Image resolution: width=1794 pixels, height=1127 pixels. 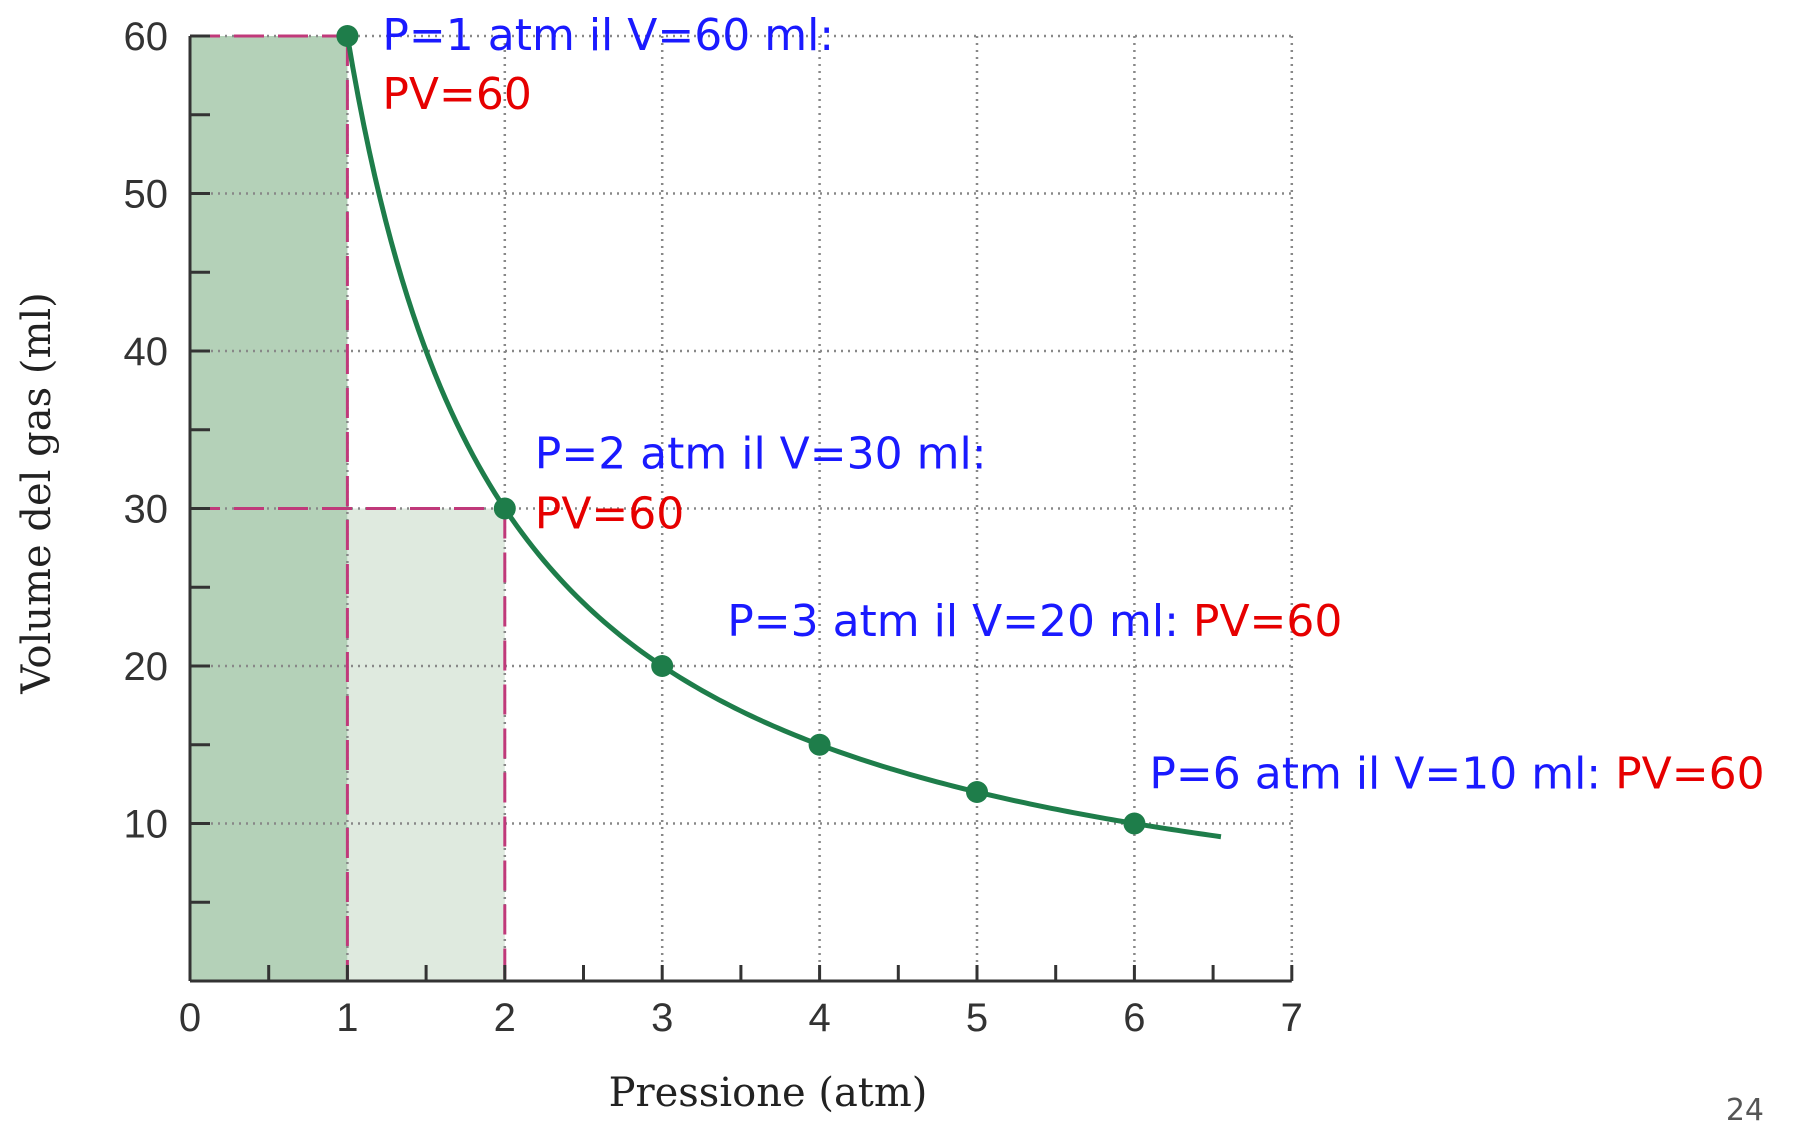 What do you see at coordinates (505, 1018) in the screenshot?
I see `x-tick-label: 2` at bounding box center [505, 1018].